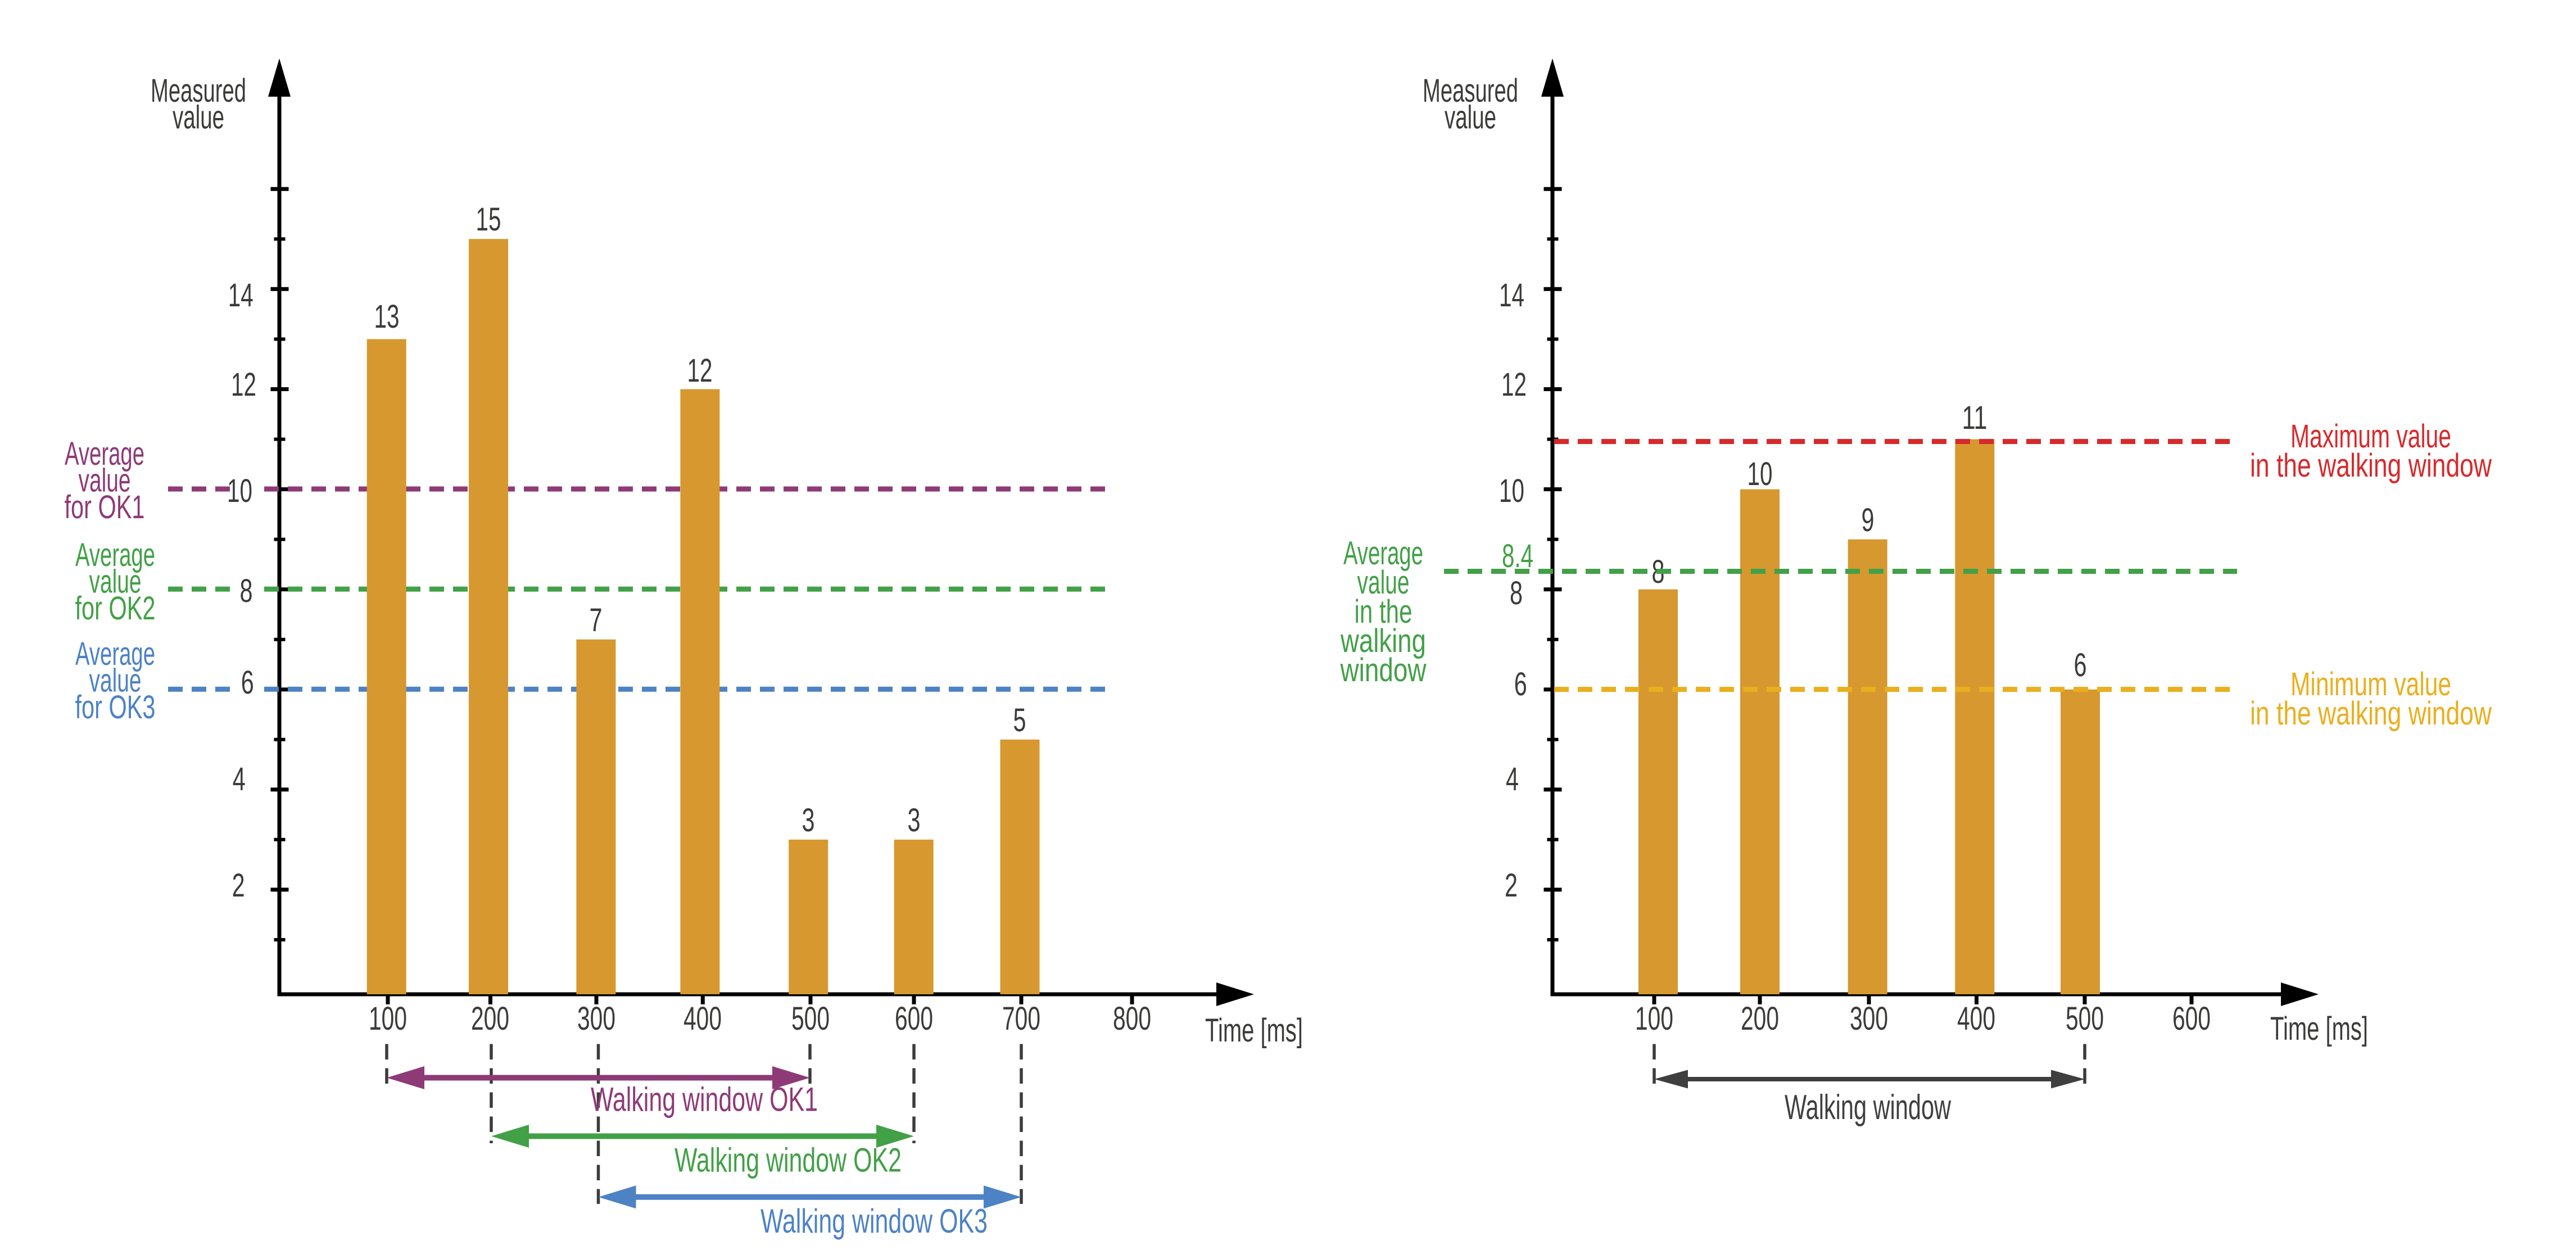 Image resolution: width=2576 pixels, height=1259 pixels. I want to click on svg-text: 15, so click(488, 219).